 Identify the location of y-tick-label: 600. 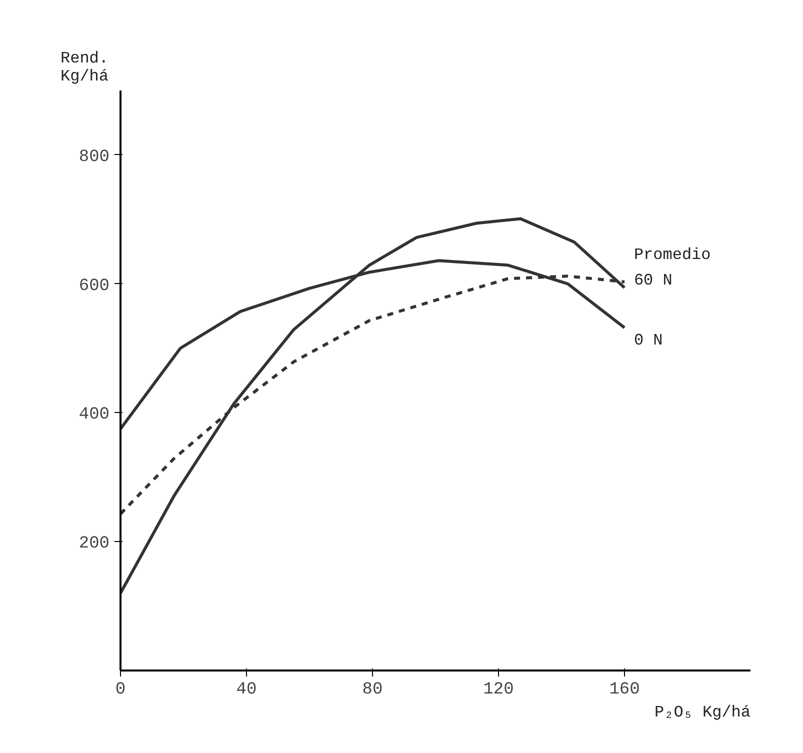
(94, 286).